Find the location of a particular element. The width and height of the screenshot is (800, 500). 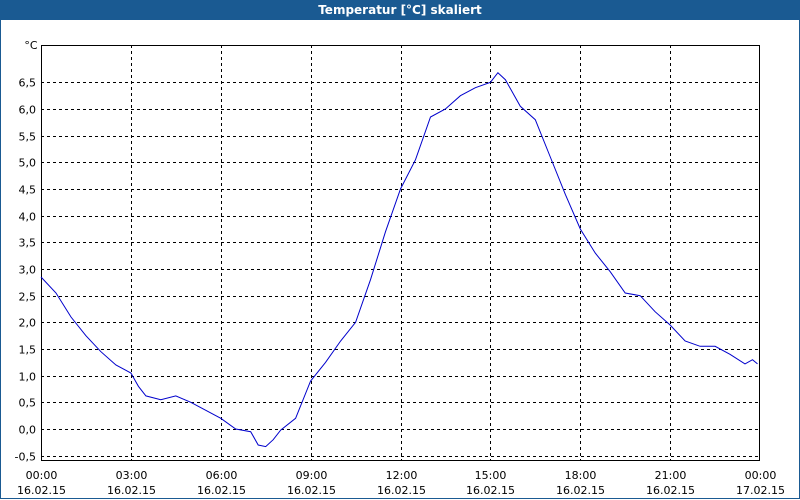

x-tick-time-label: 03:00 is located at coordinates (132, 475).